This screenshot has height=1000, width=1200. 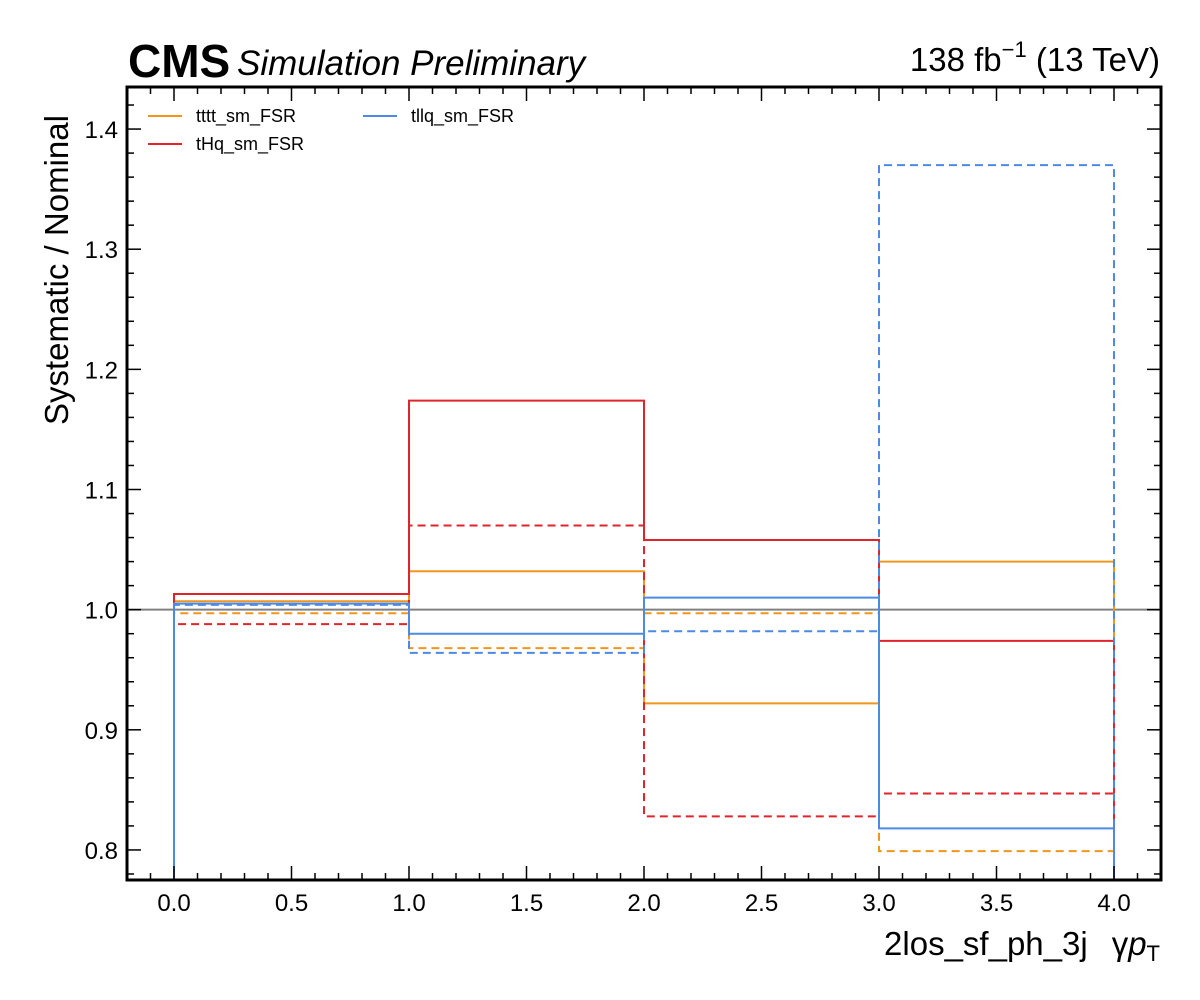 What do you see at coordinates (761, 903) in the screenshot?
I see `x-tick-label: 2.5` at bounding box center [761, 903].